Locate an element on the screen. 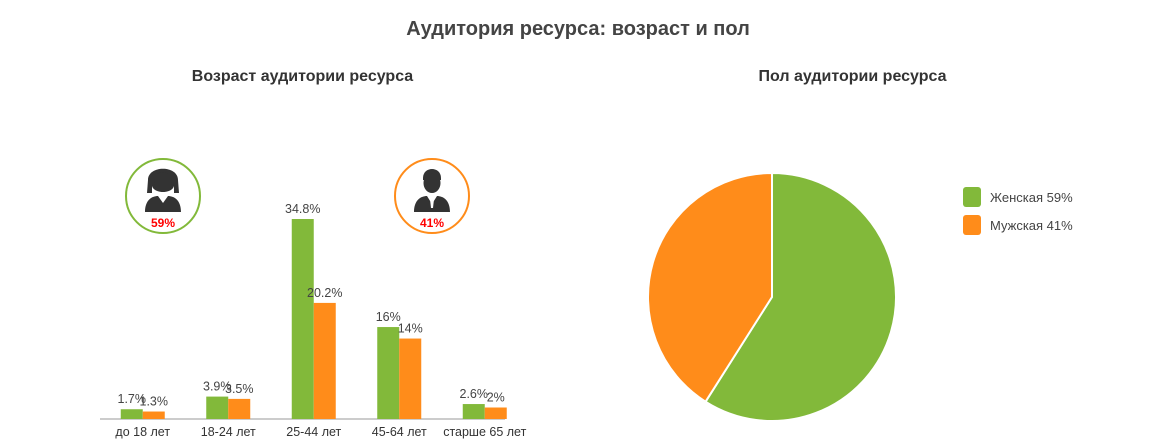 The height and width of the screenshot is (448, 1170). legend-swatch-male is located at coordinates (972, 225).